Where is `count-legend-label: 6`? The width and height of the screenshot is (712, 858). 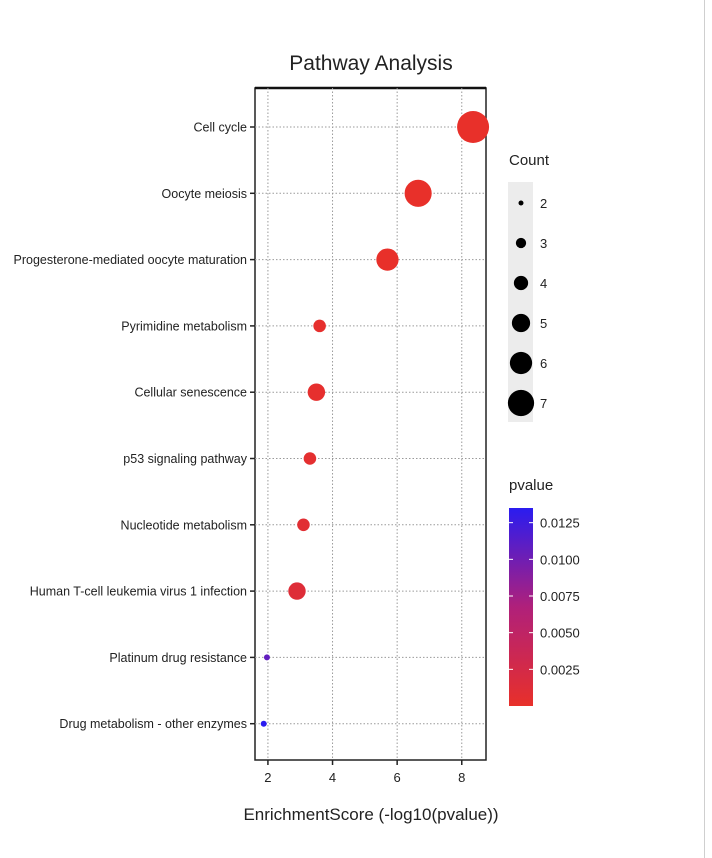 count-legend-label: 6 is located at coordinates (543, 363).